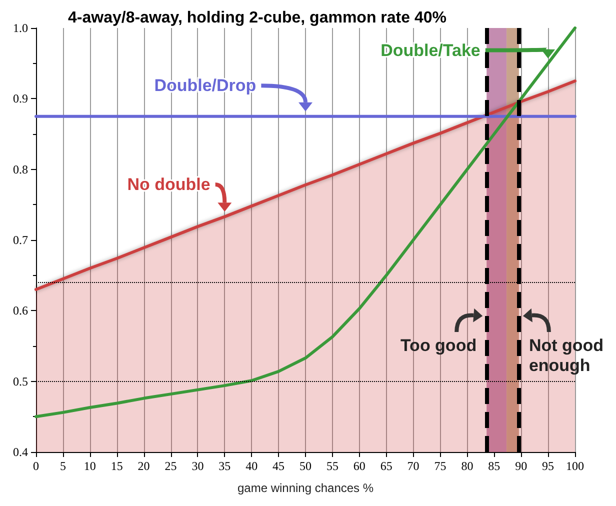 The height and width of the screenshot is (506, 616). Describe the element at coordinates (170, 466) in the screenshot. I see `x-tick-label: 25` at that location.